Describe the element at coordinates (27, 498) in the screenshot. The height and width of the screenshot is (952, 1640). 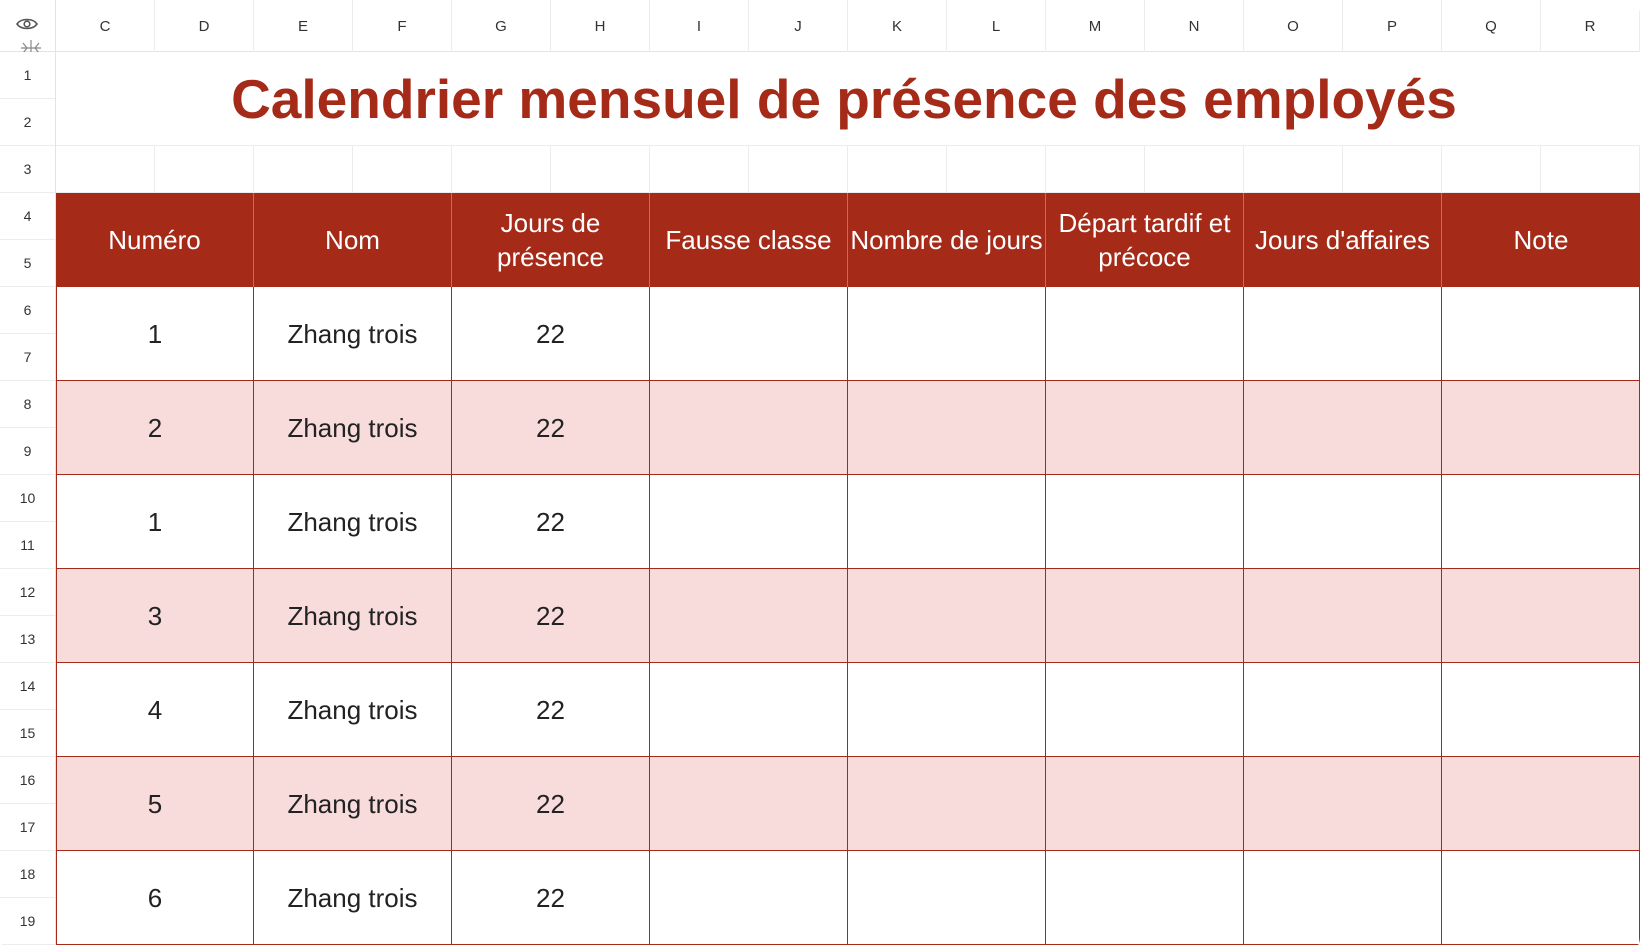
I see `row-header: 10` at that location.